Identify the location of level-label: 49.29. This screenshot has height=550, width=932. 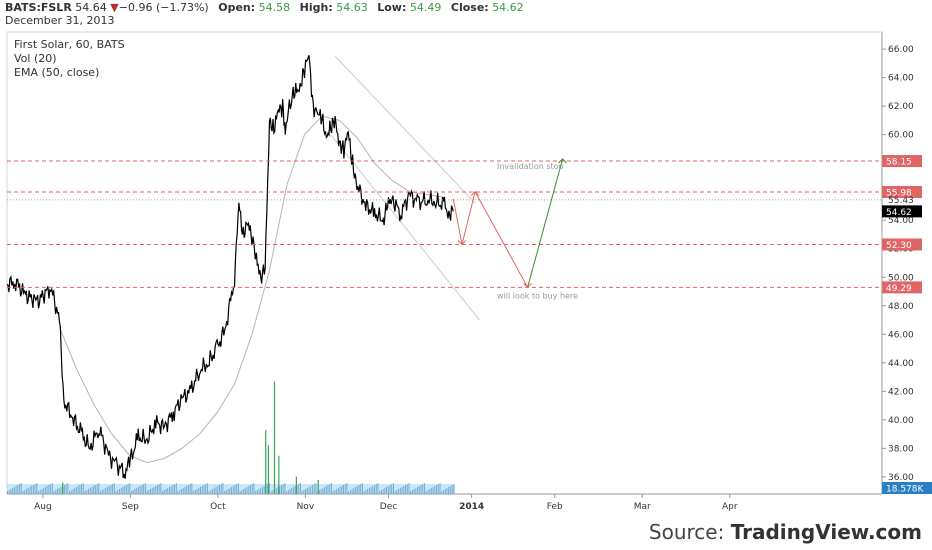
(899, 289).